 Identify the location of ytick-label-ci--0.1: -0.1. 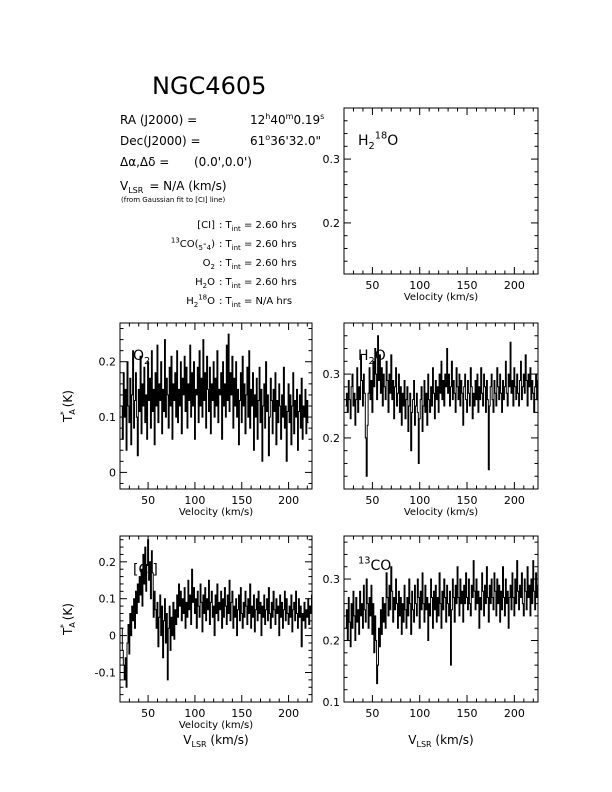
(105, 672).